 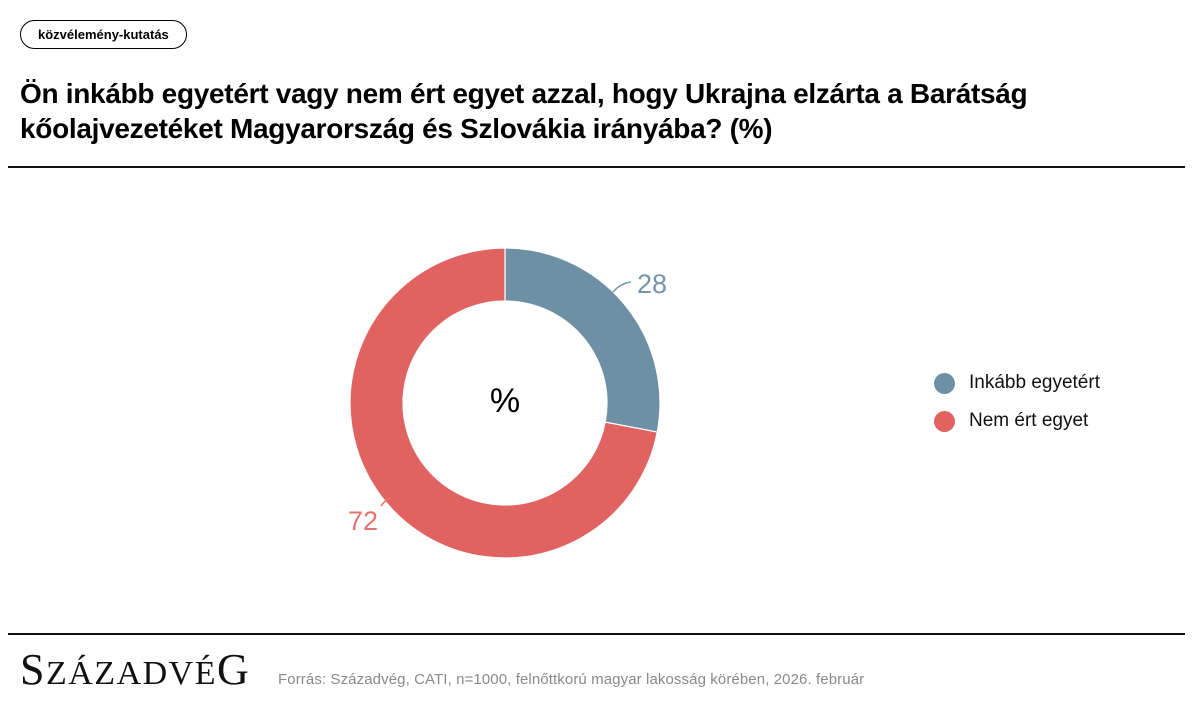 What do you see at coordinates (944, 421) in the screenshot?
I see `legend-swatch-disagree-icon` at bounding box center [944, 421].